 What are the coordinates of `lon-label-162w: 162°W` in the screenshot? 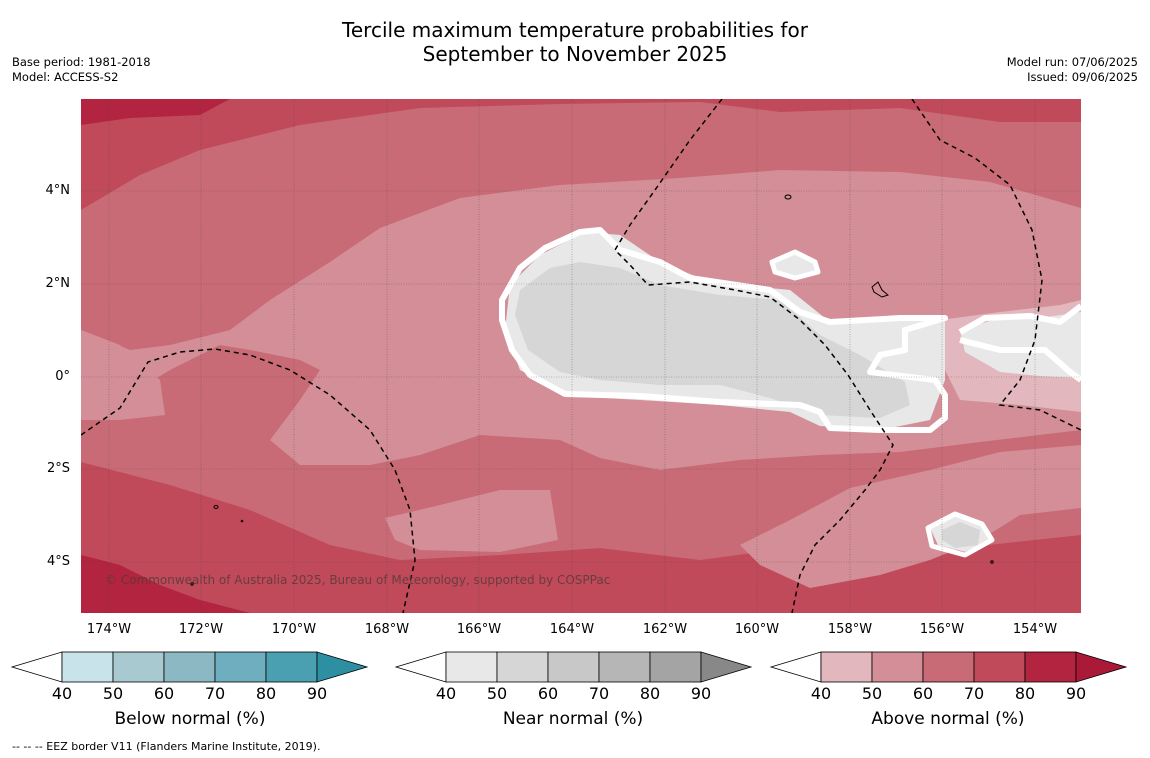 It's located at (665, 629).